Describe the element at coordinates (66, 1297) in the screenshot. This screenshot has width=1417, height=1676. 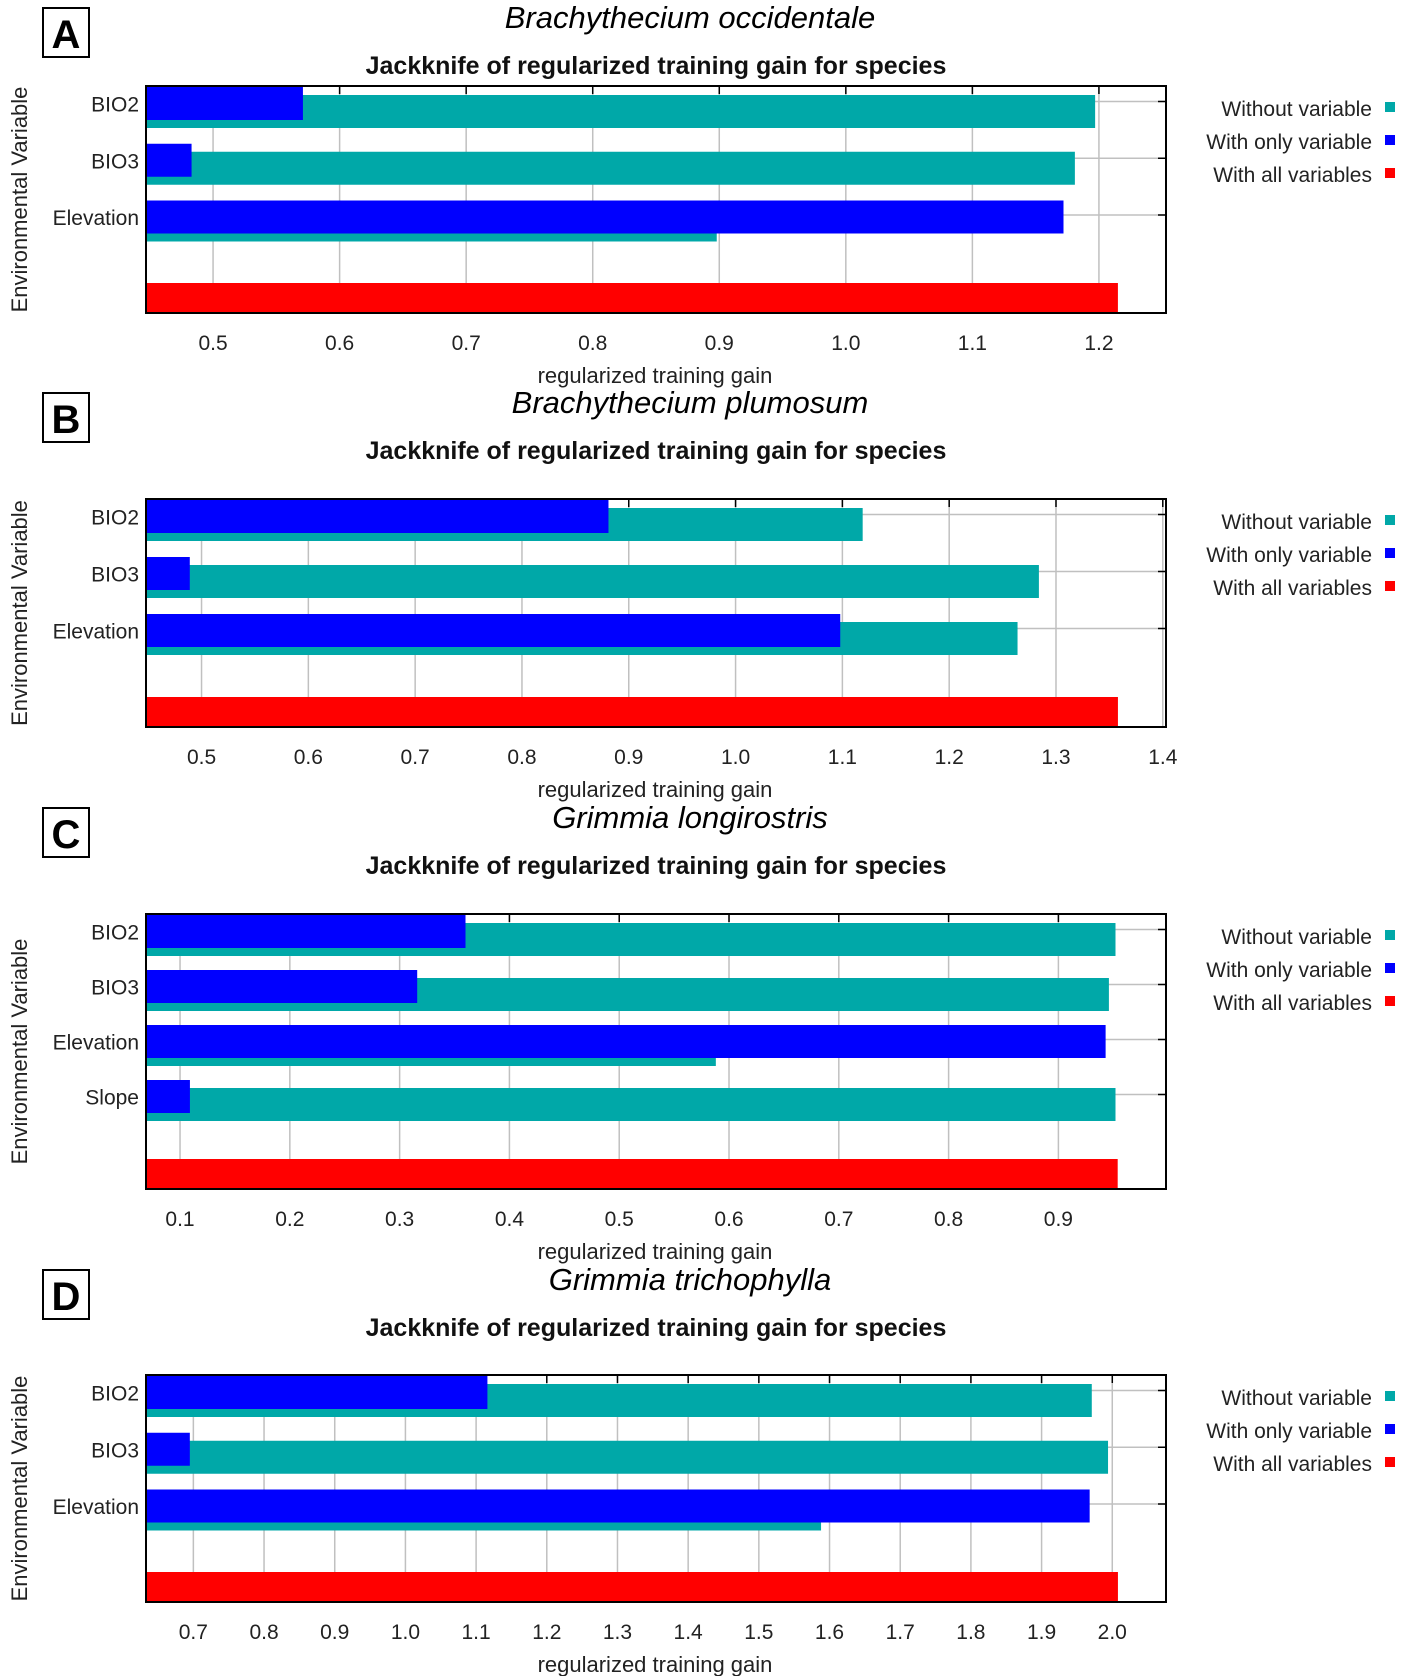
I see `panel-letter: D` at that location.